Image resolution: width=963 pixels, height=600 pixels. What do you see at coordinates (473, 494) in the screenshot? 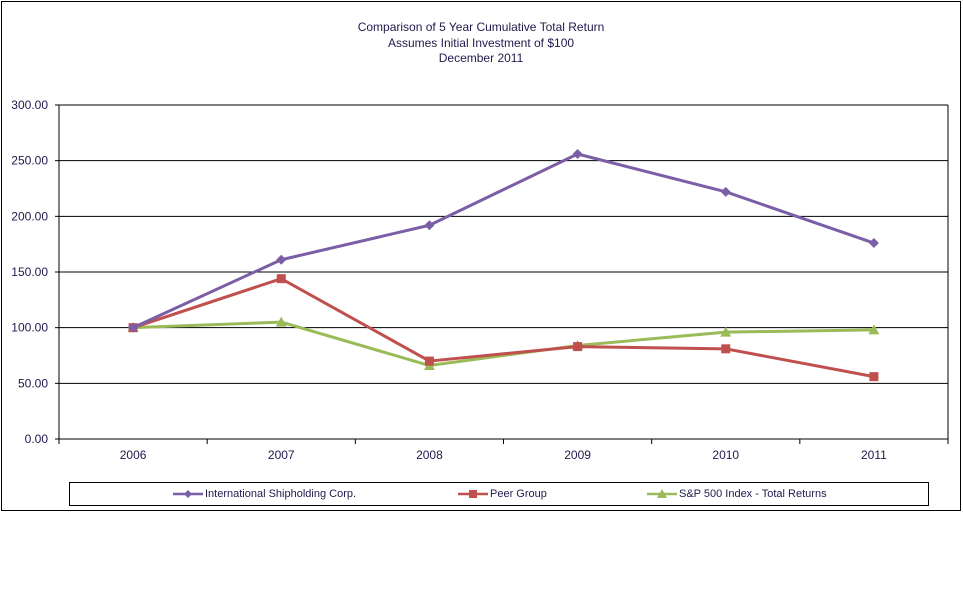
I see `legend-marker-square-icon` at bounding box center [473, 494].